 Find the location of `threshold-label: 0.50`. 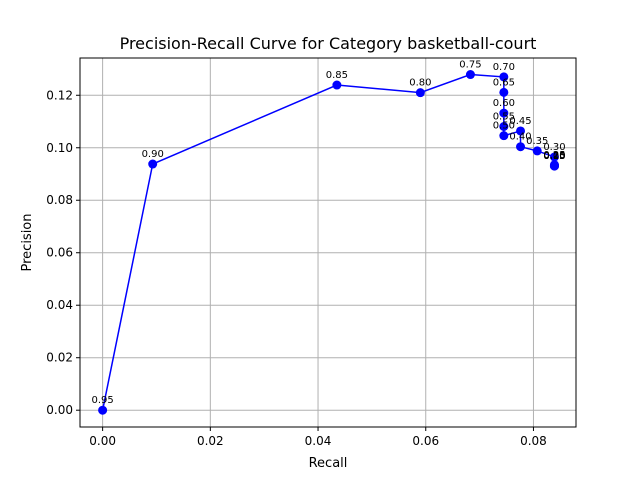

threshold-label: 0.50 is located at coordinates (504, 126).